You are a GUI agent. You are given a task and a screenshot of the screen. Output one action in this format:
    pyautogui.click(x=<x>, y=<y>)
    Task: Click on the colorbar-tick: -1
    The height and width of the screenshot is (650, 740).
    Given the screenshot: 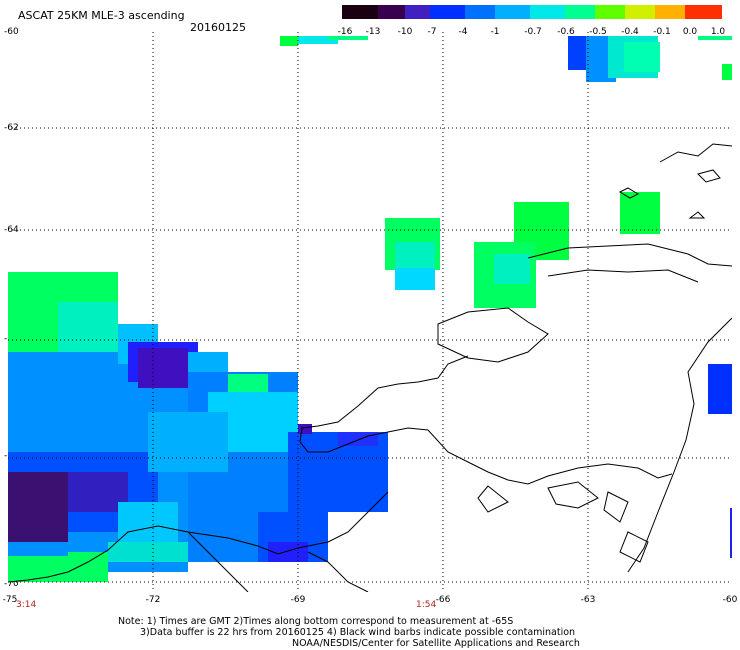 What is the action you would take?
    pyautogui.click(x=495, y=32)
    